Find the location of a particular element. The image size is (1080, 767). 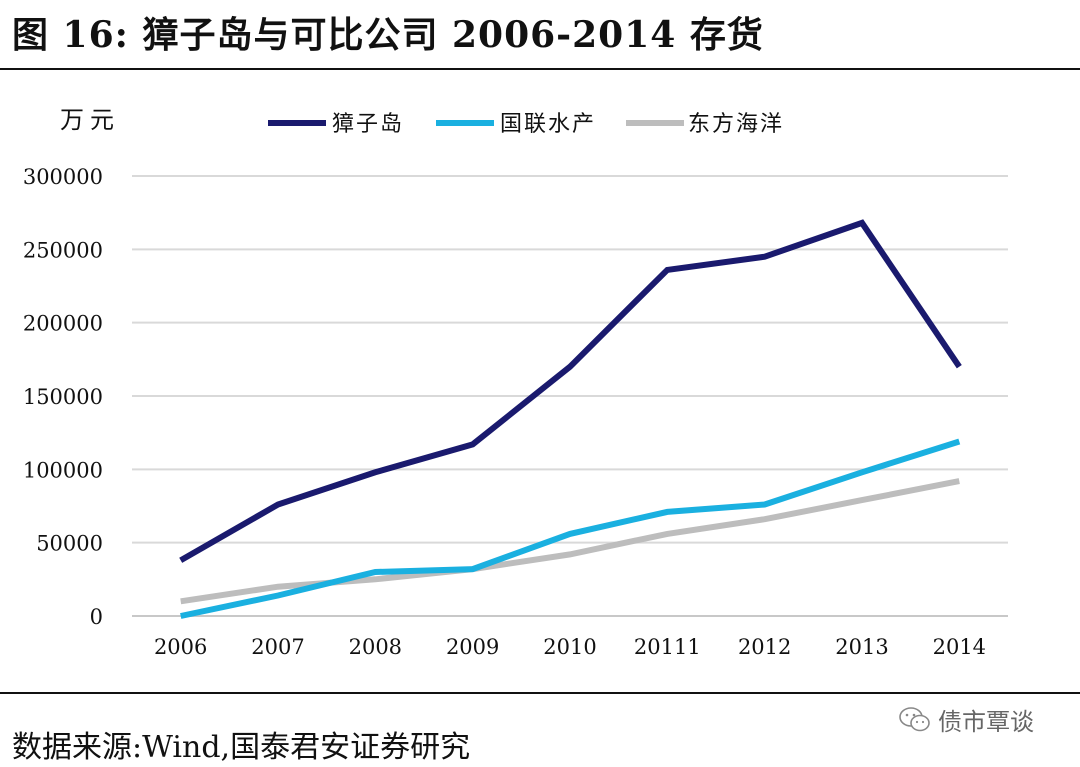

y-tick-label: 50000 is located at coordinates (69, 544).